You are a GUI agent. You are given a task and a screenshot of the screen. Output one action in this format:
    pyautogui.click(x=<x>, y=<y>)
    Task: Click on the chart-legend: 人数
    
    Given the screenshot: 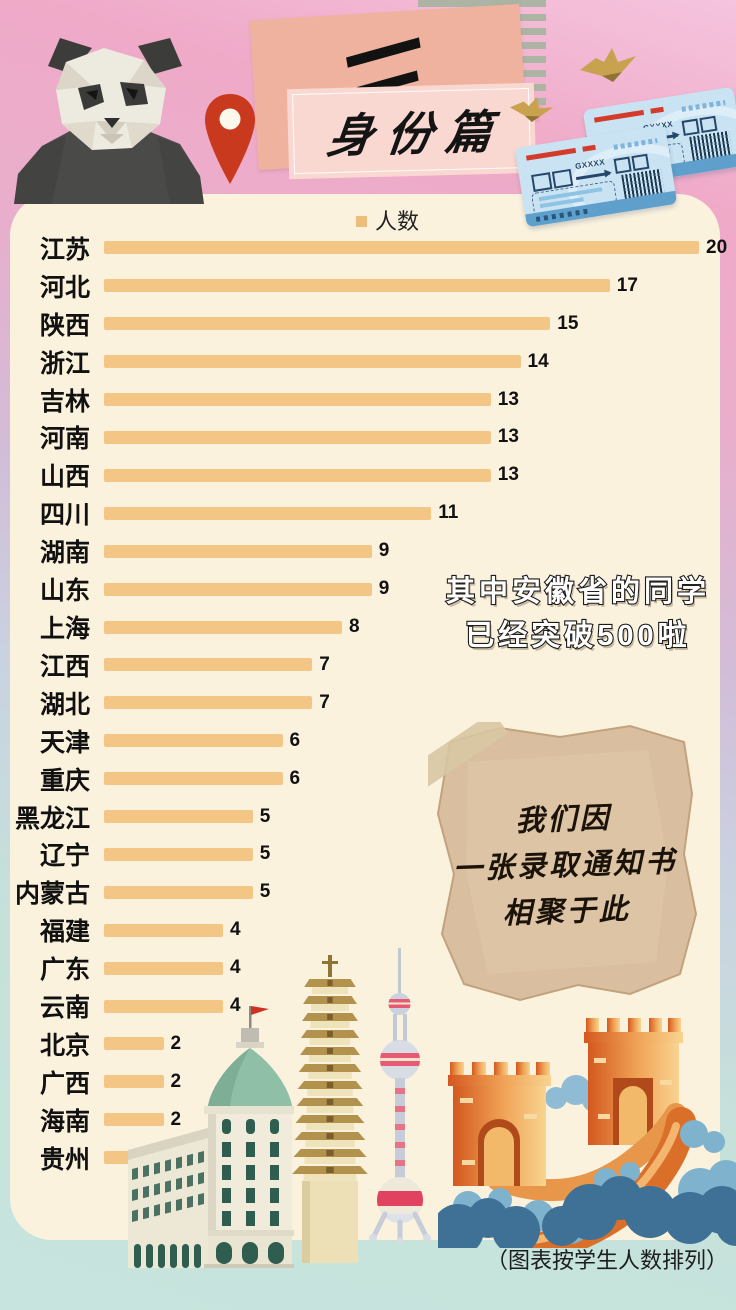 What is the action you would take?
    pyautogui.click(x=387, y=220)
    